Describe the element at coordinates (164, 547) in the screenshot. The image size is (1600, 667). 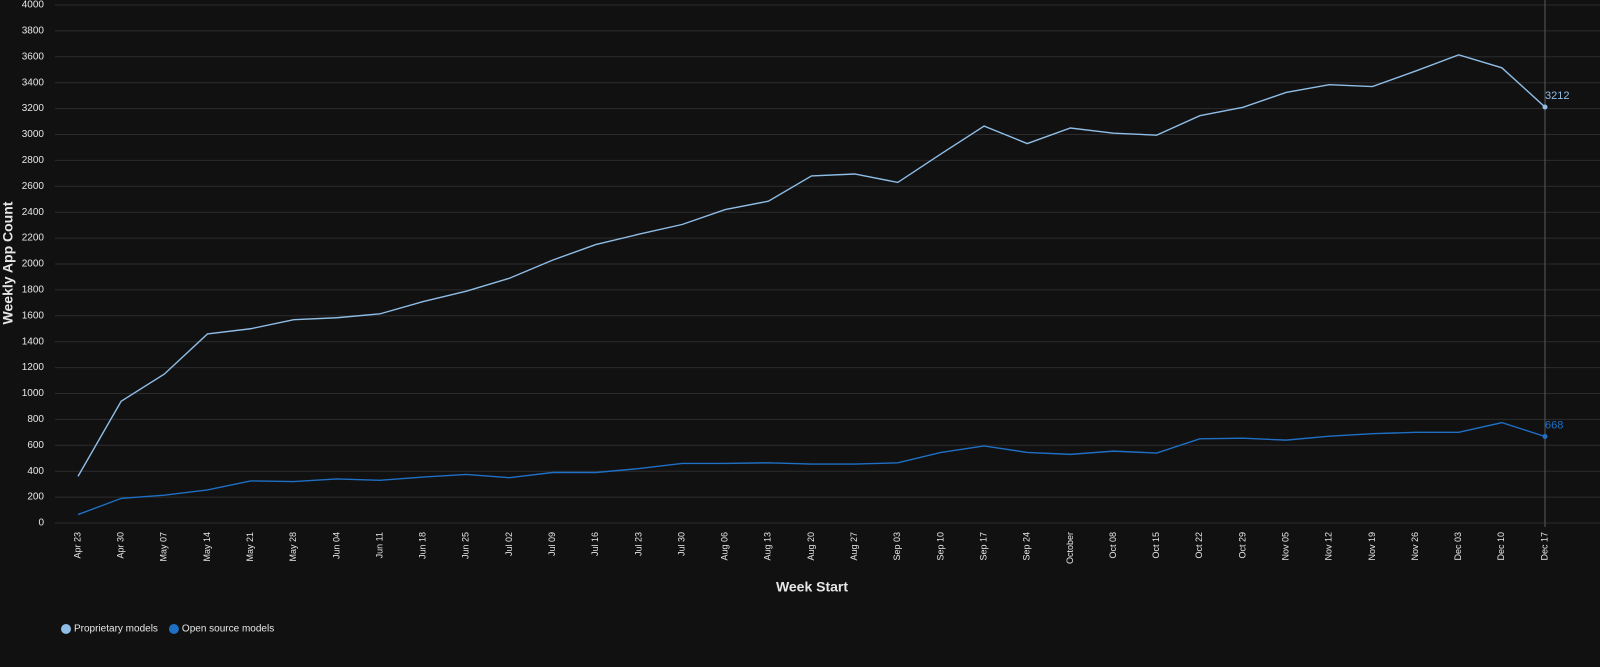
I see `x-tick-label: May 07` at that location.